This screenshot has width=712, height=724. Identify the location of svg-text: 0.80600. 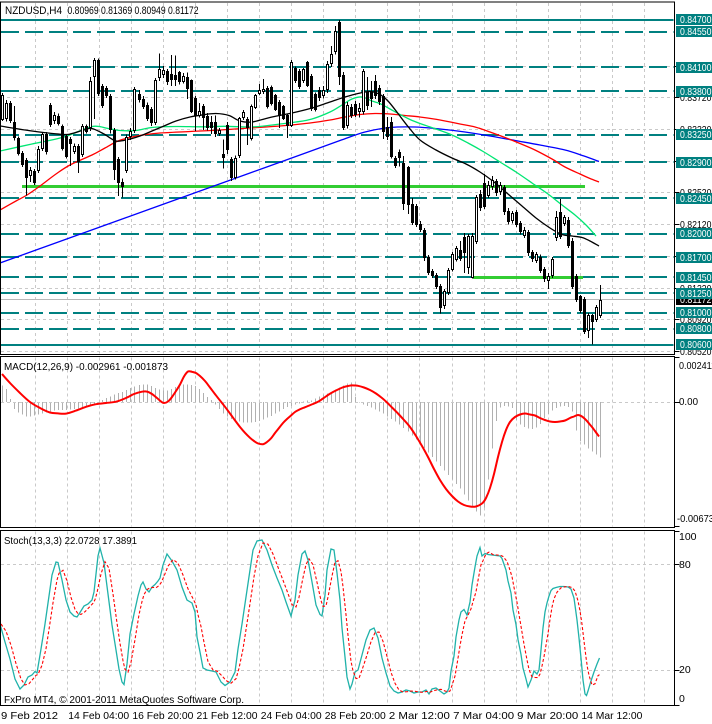
(696, 345).